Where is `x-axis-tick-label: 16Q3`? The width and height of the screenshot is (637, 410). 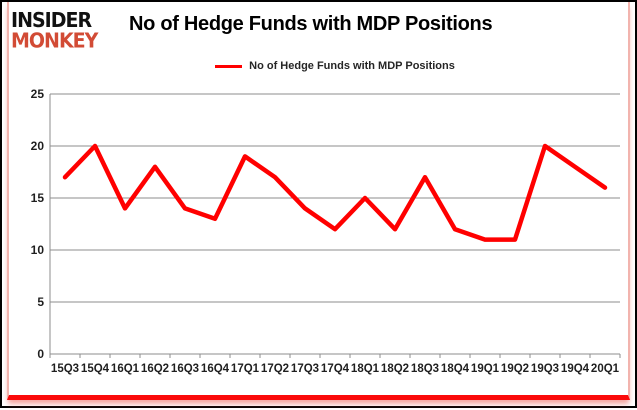
x-axis-tick-label: 16Q3 is located at coordinates (185, 369).